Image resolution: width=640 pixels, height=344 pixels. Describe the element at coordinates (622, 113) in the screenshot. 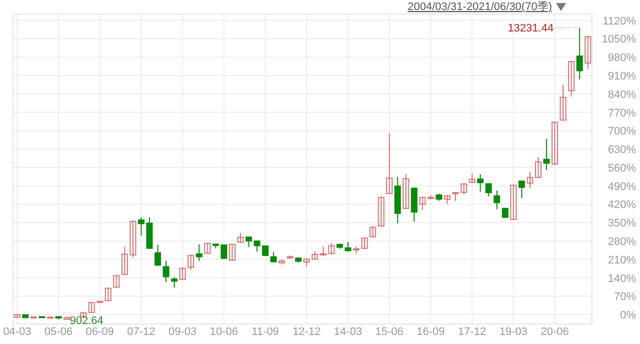

I see `y-tick-label: 770%` at that location.